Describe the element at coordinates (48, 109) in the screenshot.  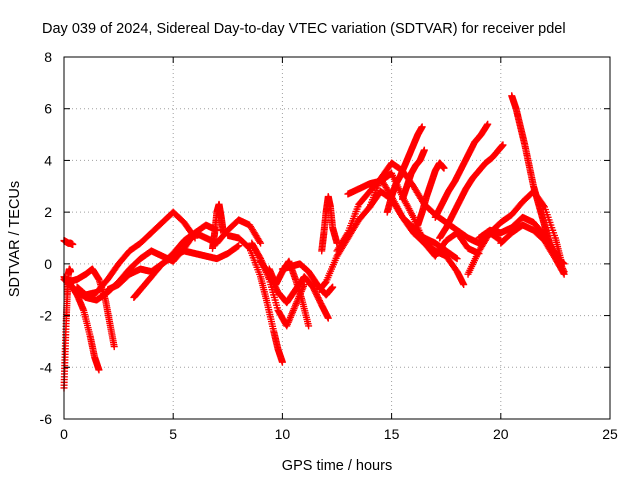
I see `y-tick-label: 6` at that location.